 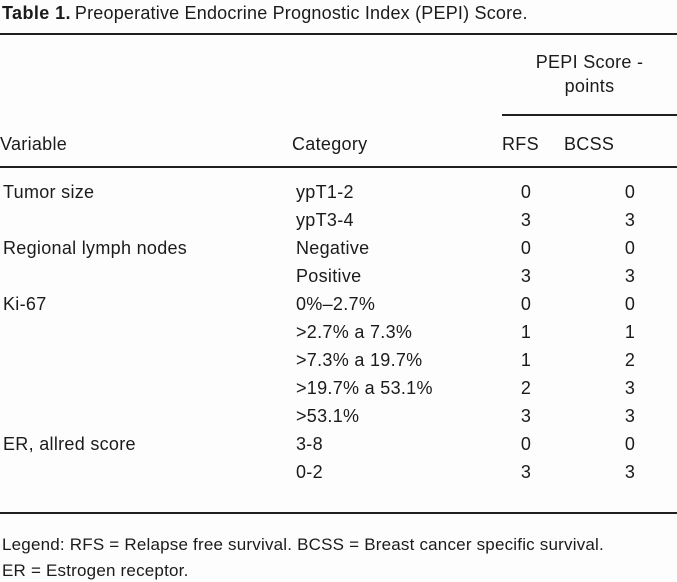 I want to click on table-row: >2.7% a 7.3% 1 1, so click(x=338, y=332).